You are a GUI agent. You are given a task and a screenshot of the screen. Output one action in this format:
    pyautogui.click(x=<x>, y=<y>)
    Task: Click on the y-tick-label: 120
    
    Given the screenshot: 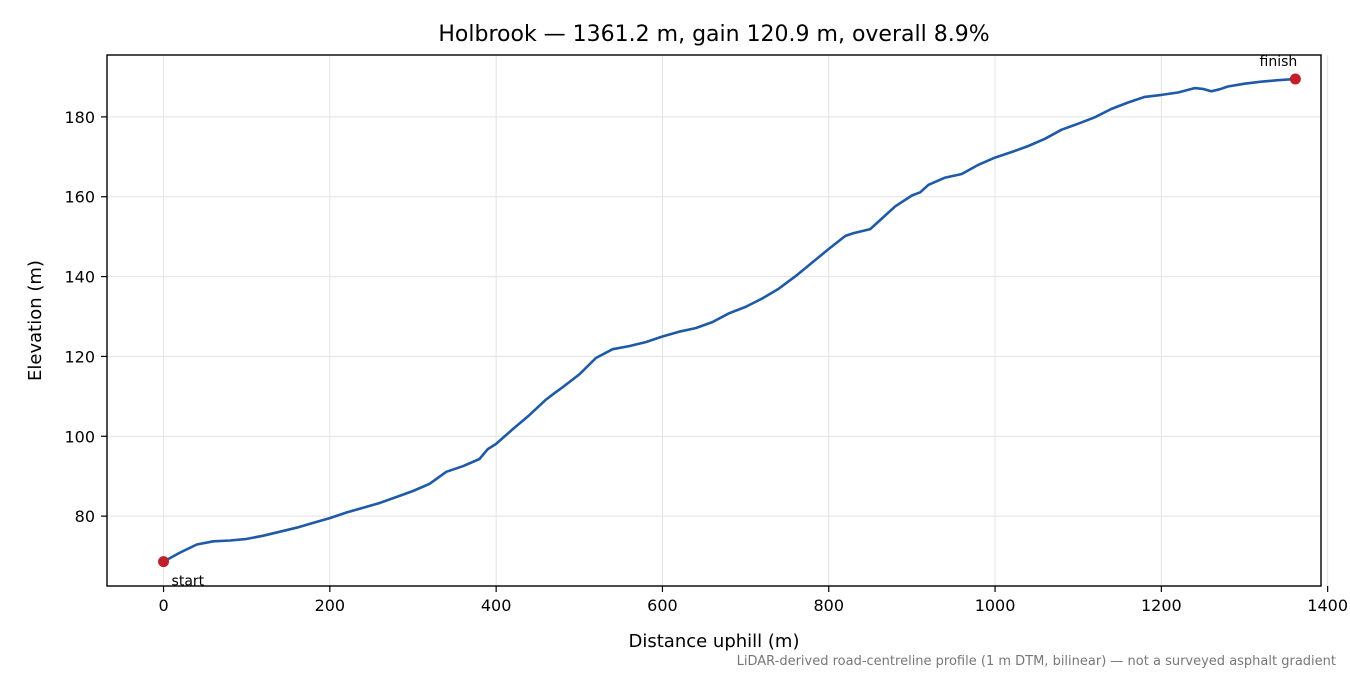 What is the action you would take?
    pyautogui.click(x=79, y=356)
    